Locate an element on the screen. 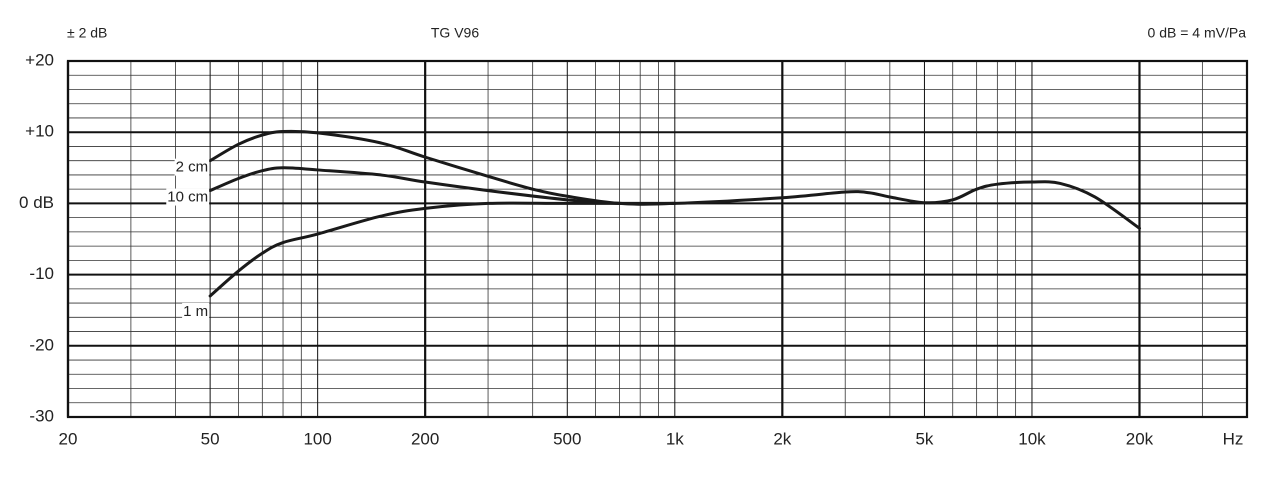 This screenshot has height=480, width=1271. chart-title: TG V96 is located at coordinates (455, 33).